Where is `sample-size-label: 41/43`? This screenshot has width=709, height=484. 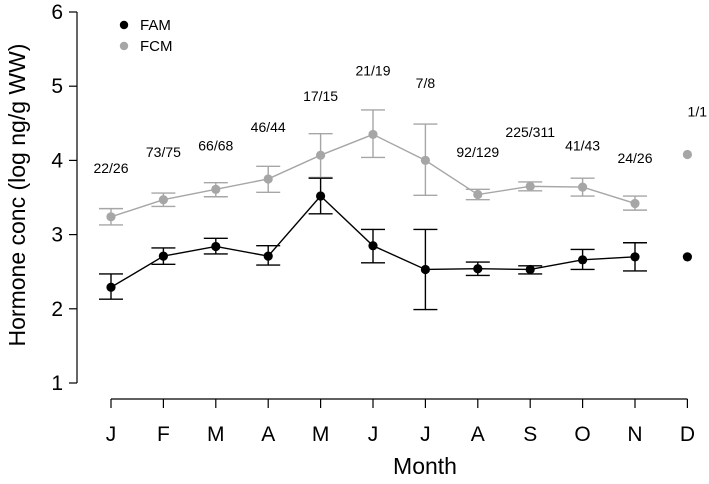
sample-size-label: 41/43 is located at coordinates (582, 146).